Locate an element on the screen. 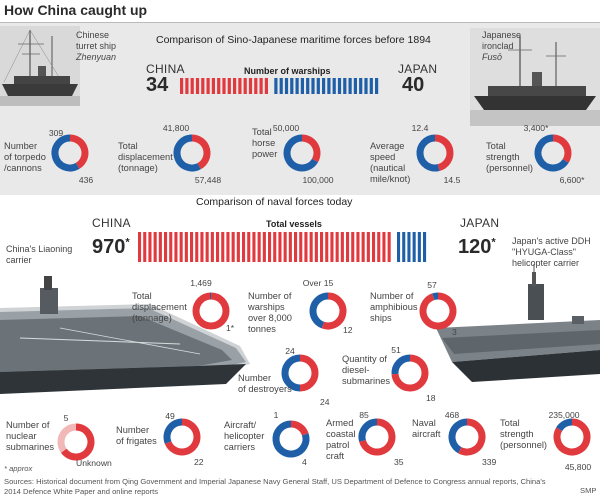 The image size is (600, 496). modern-japan-value-8: 35 is located at coordinates (399, 462).